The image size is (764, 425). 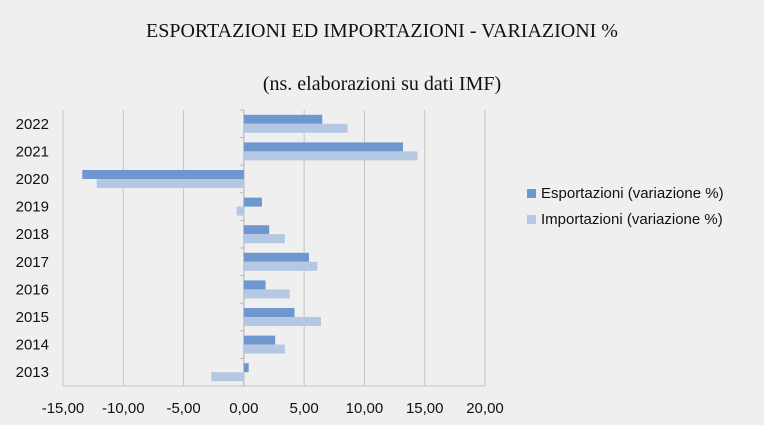 I want to click on bar-esportazioni-2017, so click(x=276, y=257).